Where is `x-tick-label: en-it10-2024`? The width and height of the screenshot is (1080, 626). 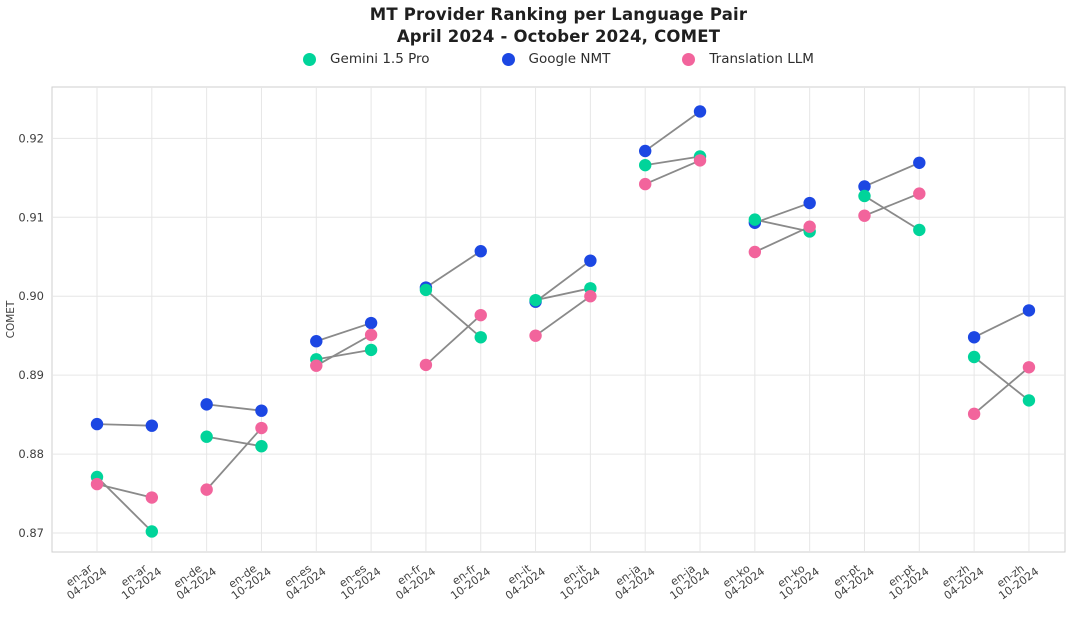 x-tick-label: en-it10-2024 is located at coordinates (577, 579).